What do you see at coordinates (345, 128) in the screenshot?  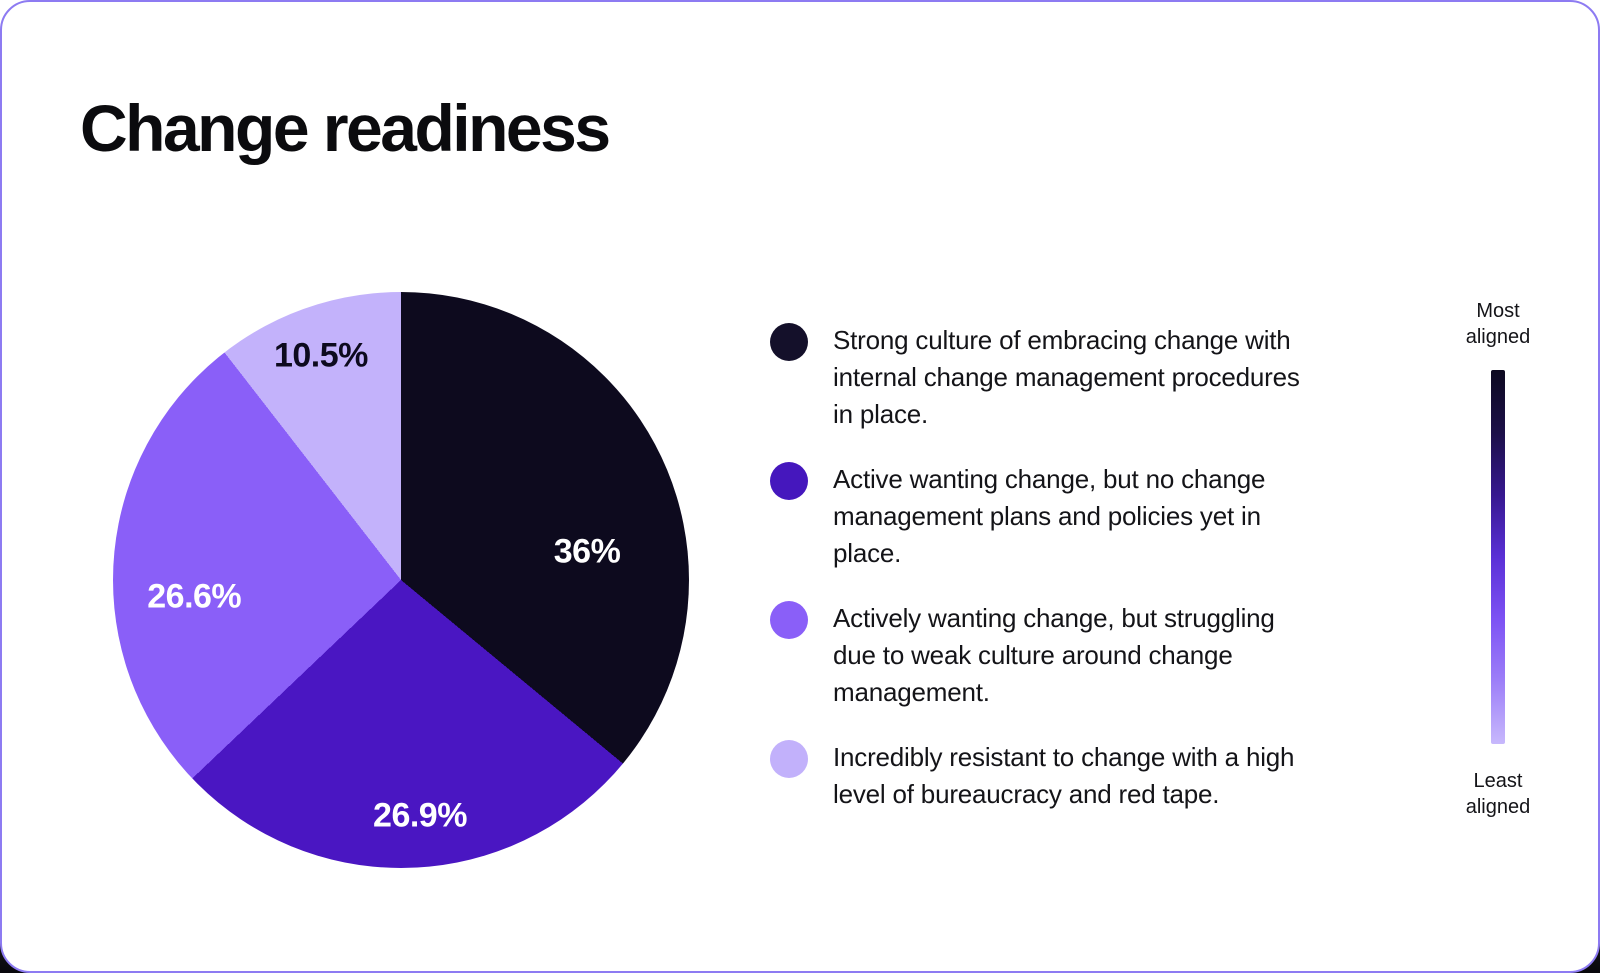 I see `page-title: Change readiness` at bounding box center [345, 128].